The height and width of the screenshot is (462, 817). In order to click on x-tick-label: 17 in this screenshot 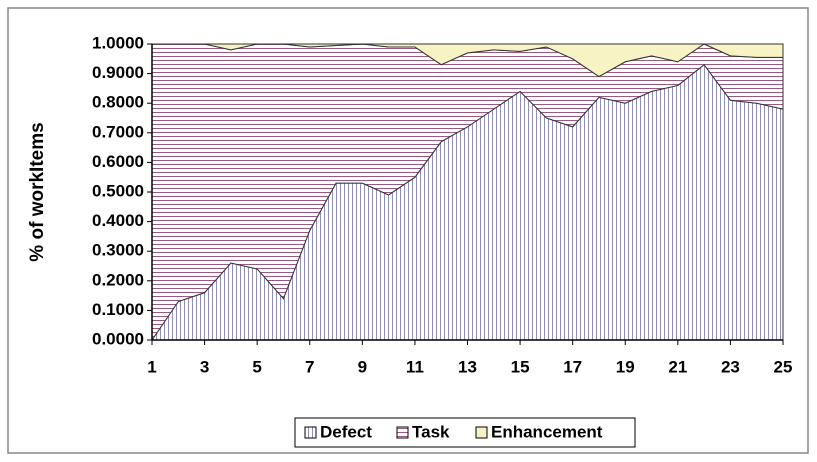, I will do `click(572, 366)`.